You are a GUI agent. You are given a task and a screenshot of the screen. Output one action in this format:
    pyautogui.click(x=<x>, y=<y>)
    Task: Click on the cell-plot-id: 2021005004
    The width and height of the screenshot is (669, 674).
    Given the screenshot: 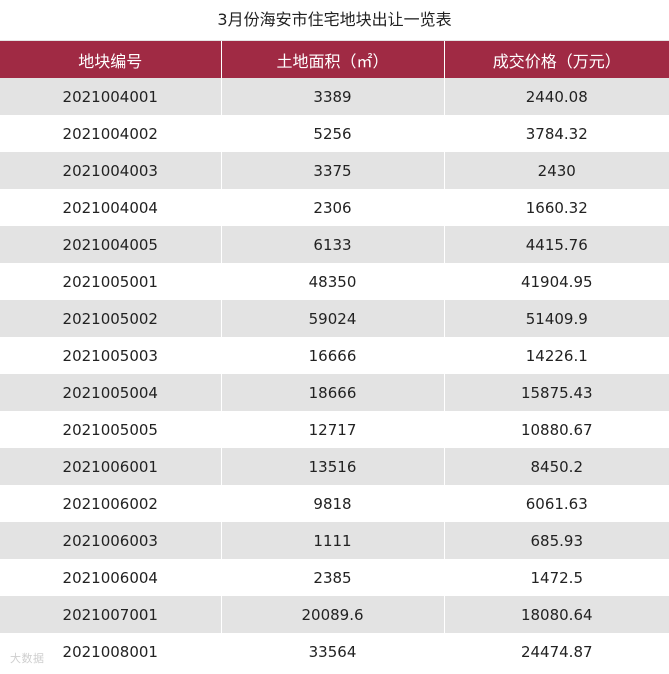 What is the action you would take?
    pyautogui.click(x=111, y=392)
    